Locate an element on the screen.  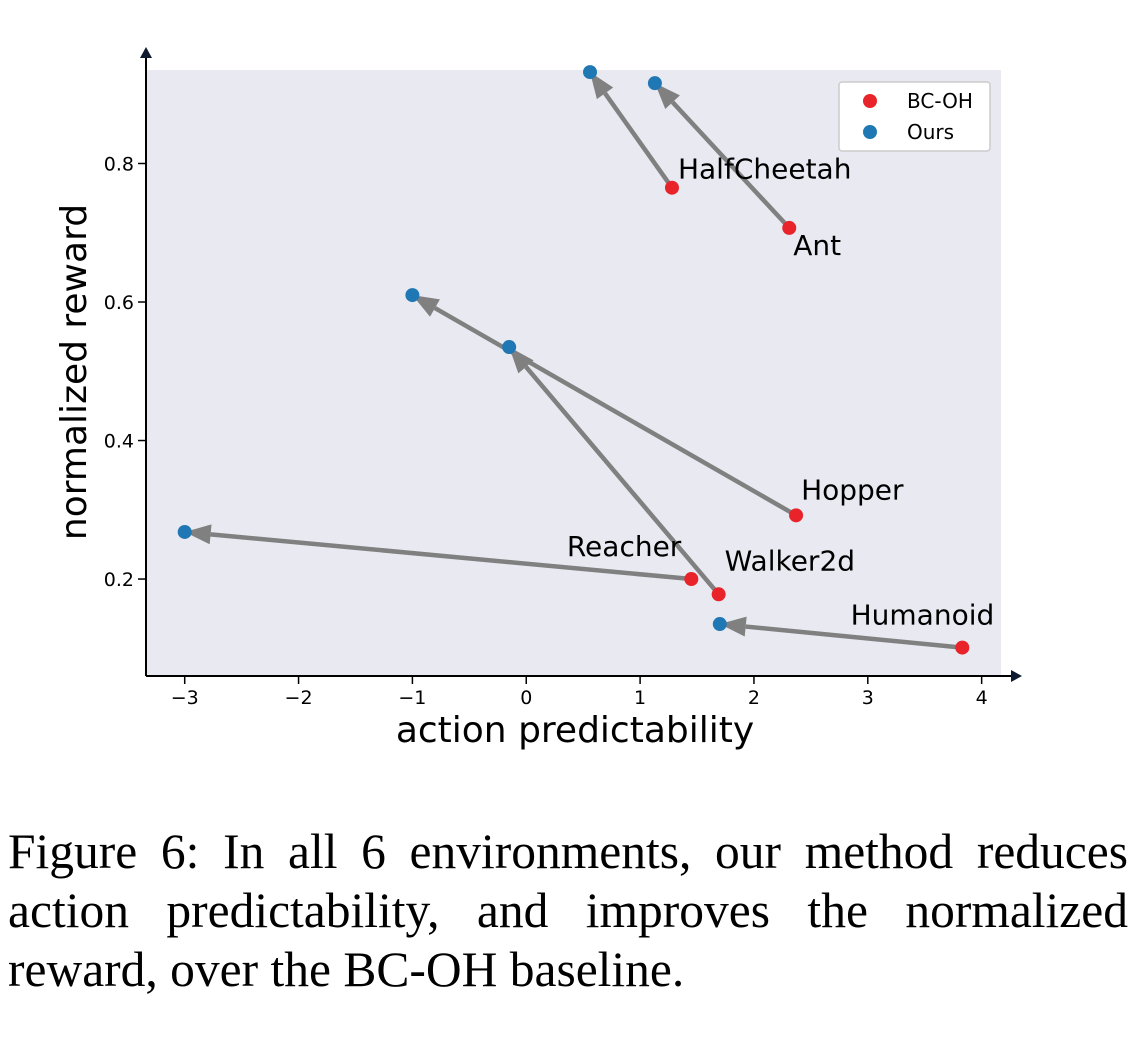
x-tick-label: −1 is located at coordinates (412, 698).